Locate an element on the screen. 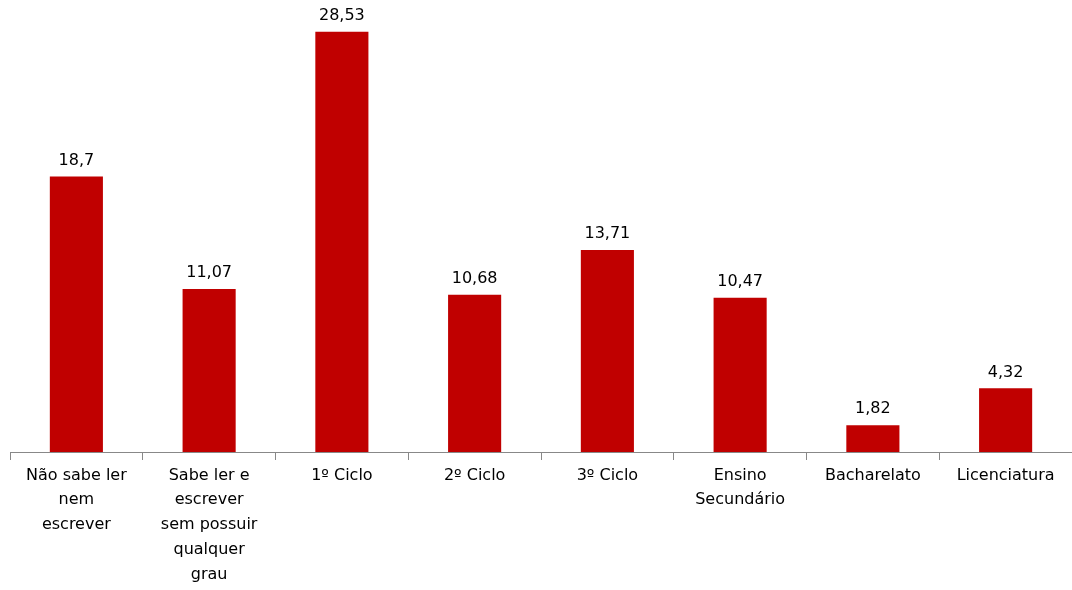 This screenshot has height=590, width=1072. data-label: 18,7 is located at coordinates (76, 159).